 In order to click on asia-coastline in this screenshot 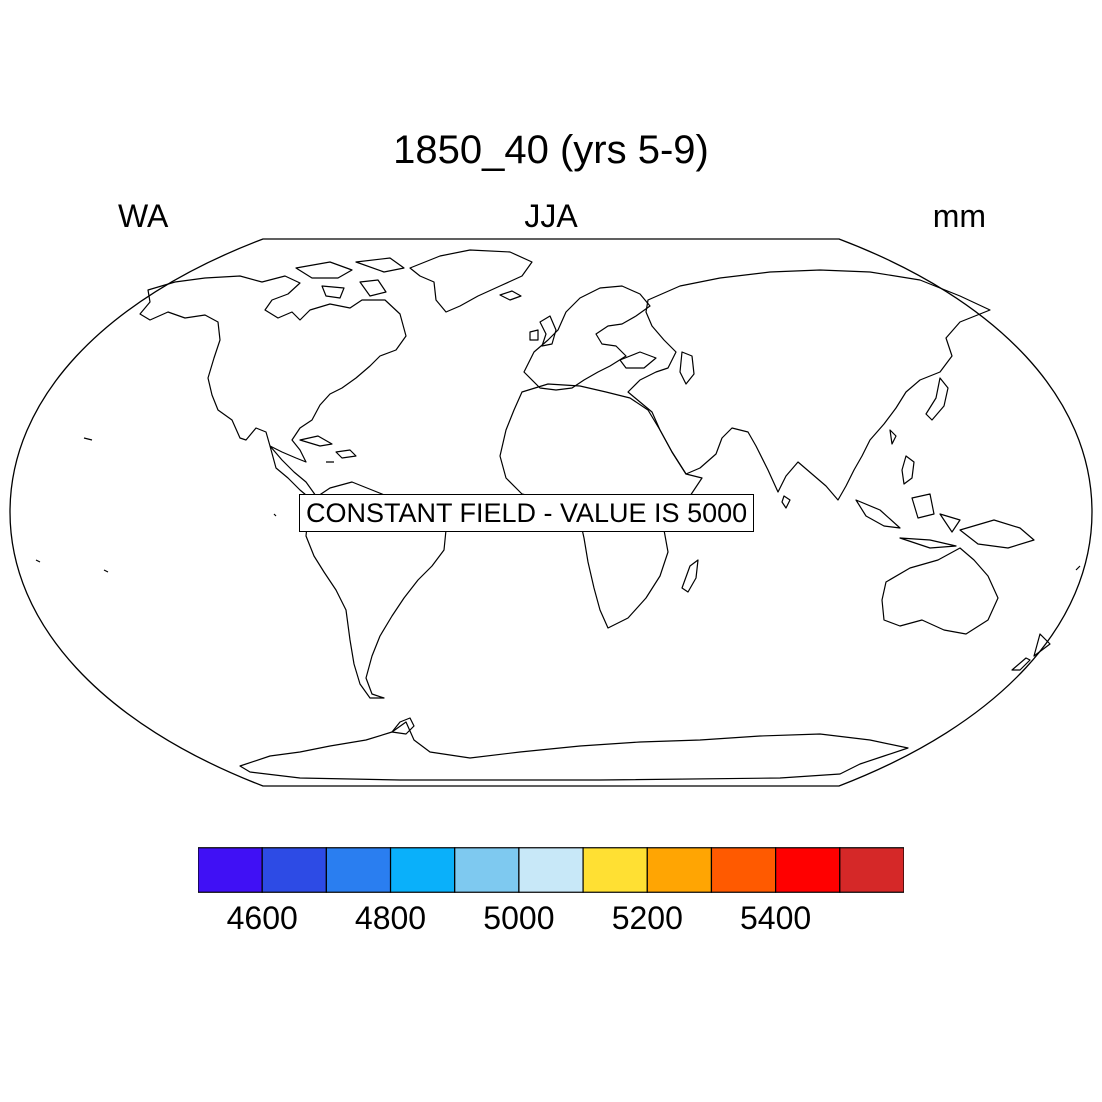, I will do `click(809, 385)`.